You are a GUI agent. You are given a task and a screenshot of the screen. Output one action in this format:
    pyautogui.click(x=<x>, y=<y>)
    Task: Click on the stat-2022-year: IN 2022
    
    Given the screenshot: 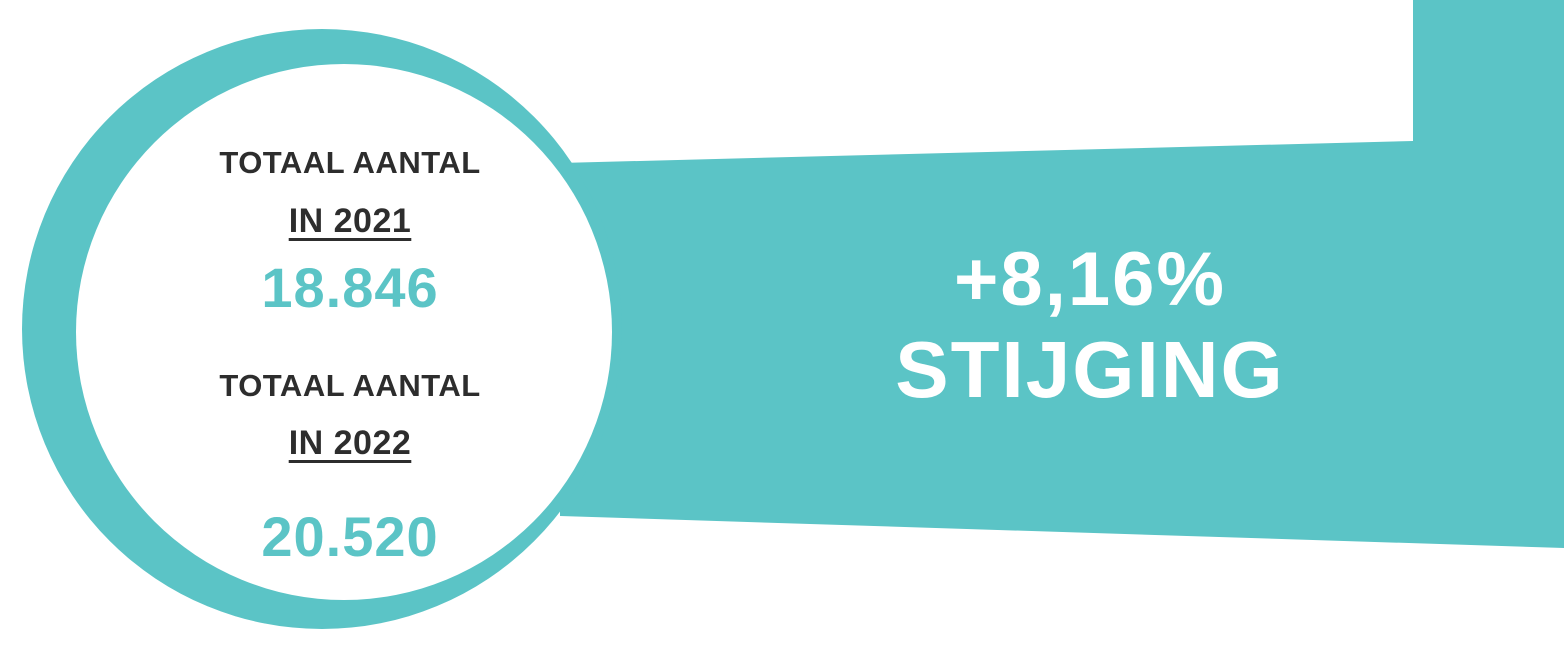 What is the action you would take?
    pyautogui.click(x=350, y=443)
    